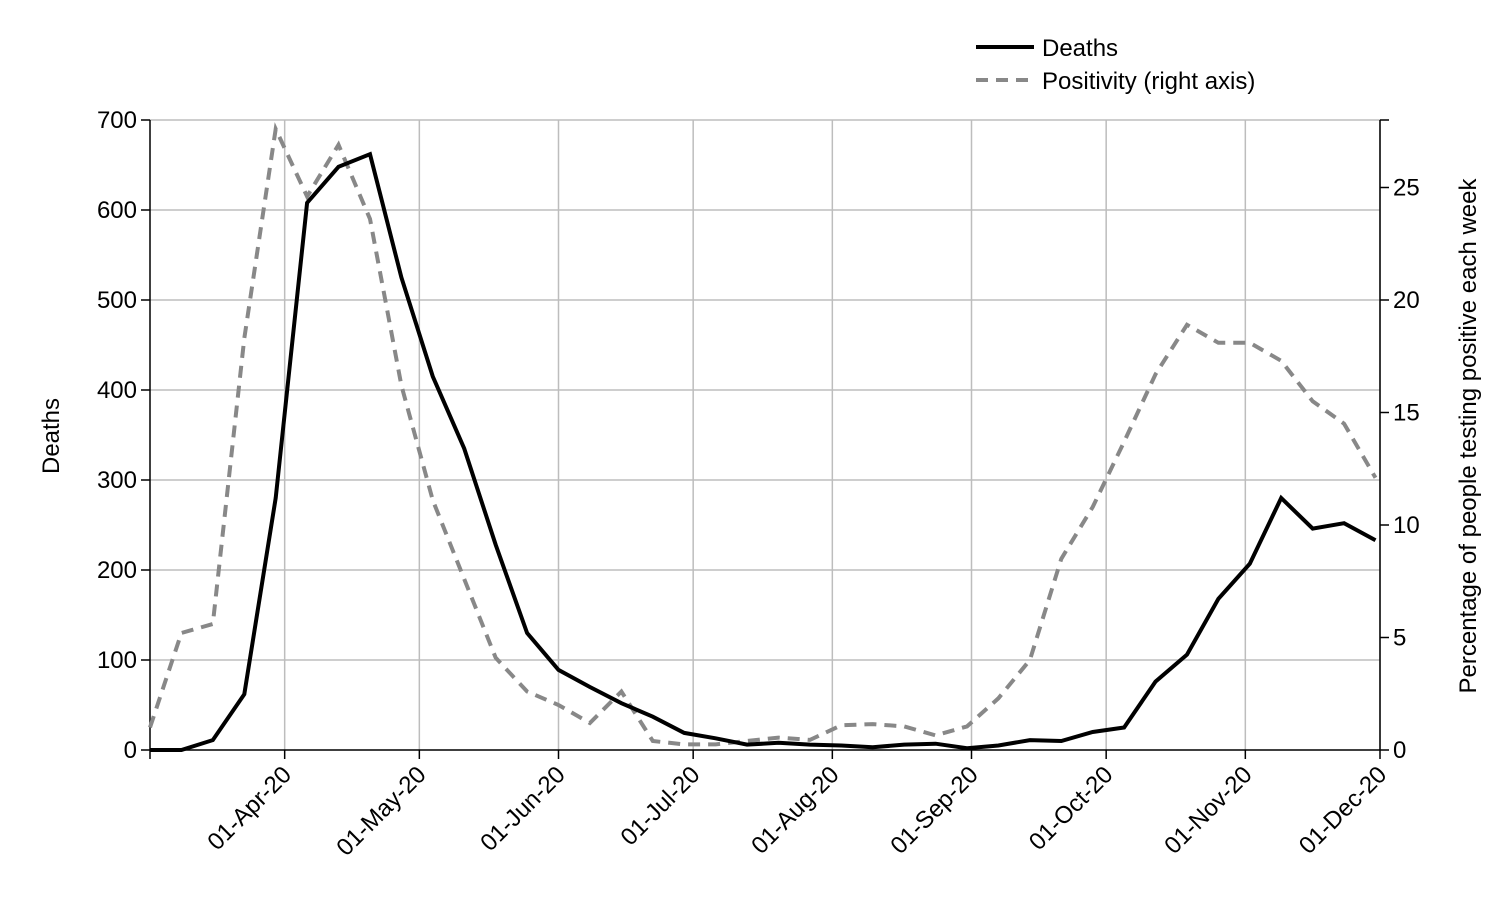  I want to click on y2-tick-label: 10, so click(1406, 525).